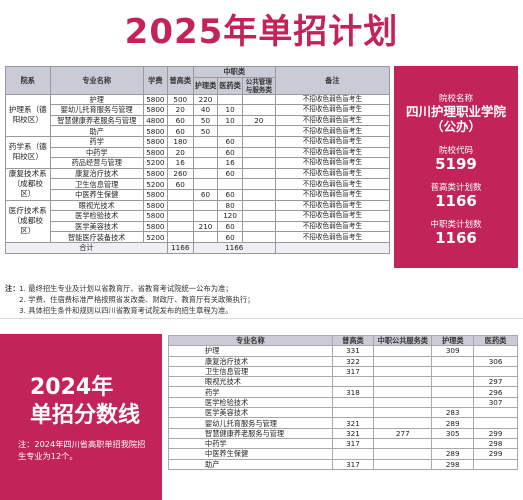  I want to click on score-value-cell: 318, so click(353, 392).